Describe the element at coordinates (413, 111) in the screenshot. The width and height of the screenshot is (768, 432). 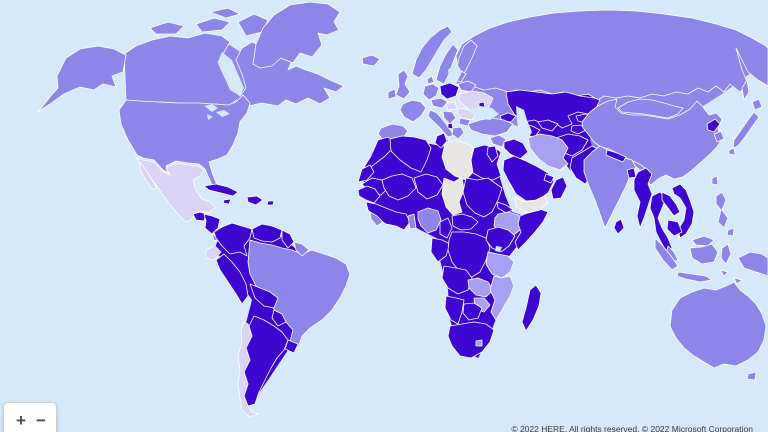
I see `country-france` at that location.